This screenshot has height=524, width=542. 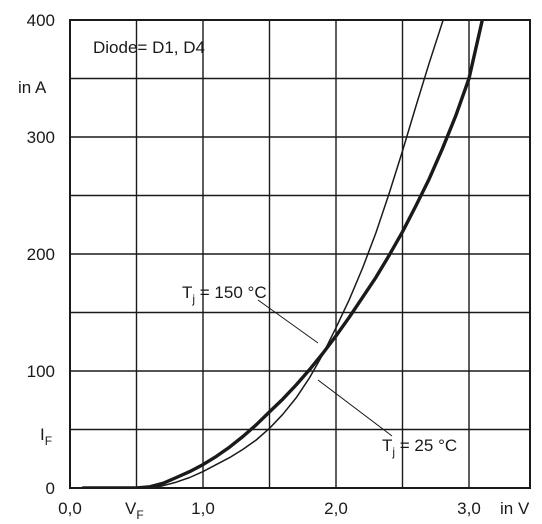 I want to click on series-label-25-main: T, so click(x=387, y=445).